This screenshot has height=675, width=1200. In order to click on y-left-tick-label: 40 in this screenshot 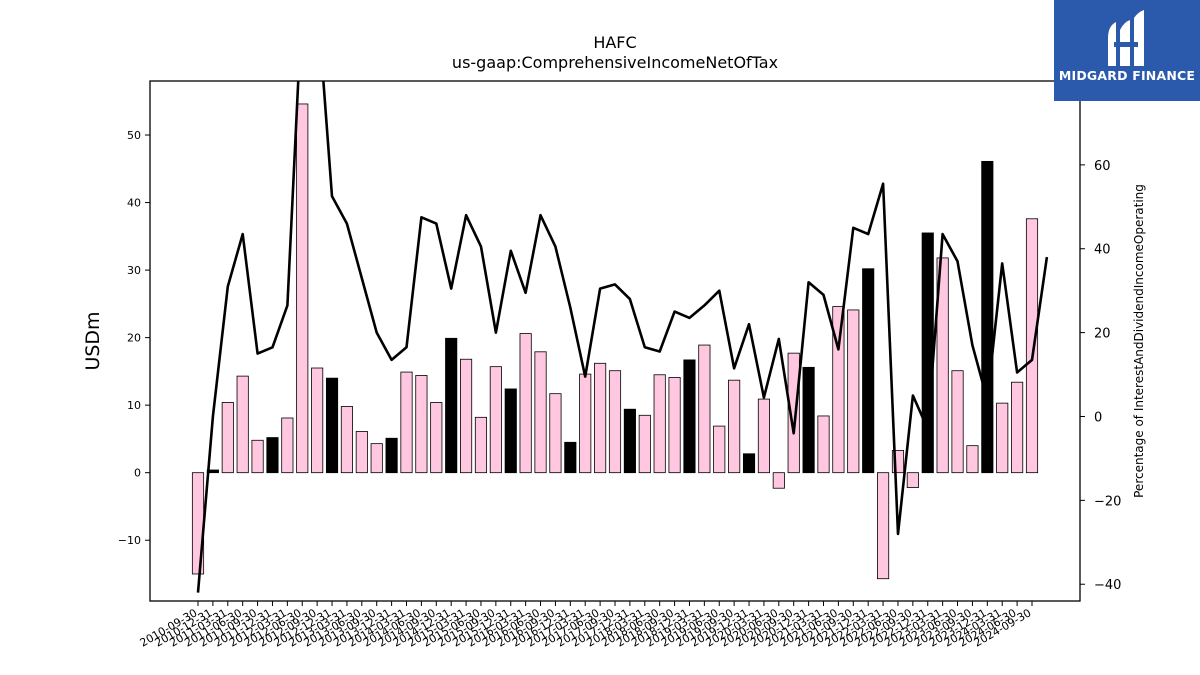, I will do `click(134, 203)`.